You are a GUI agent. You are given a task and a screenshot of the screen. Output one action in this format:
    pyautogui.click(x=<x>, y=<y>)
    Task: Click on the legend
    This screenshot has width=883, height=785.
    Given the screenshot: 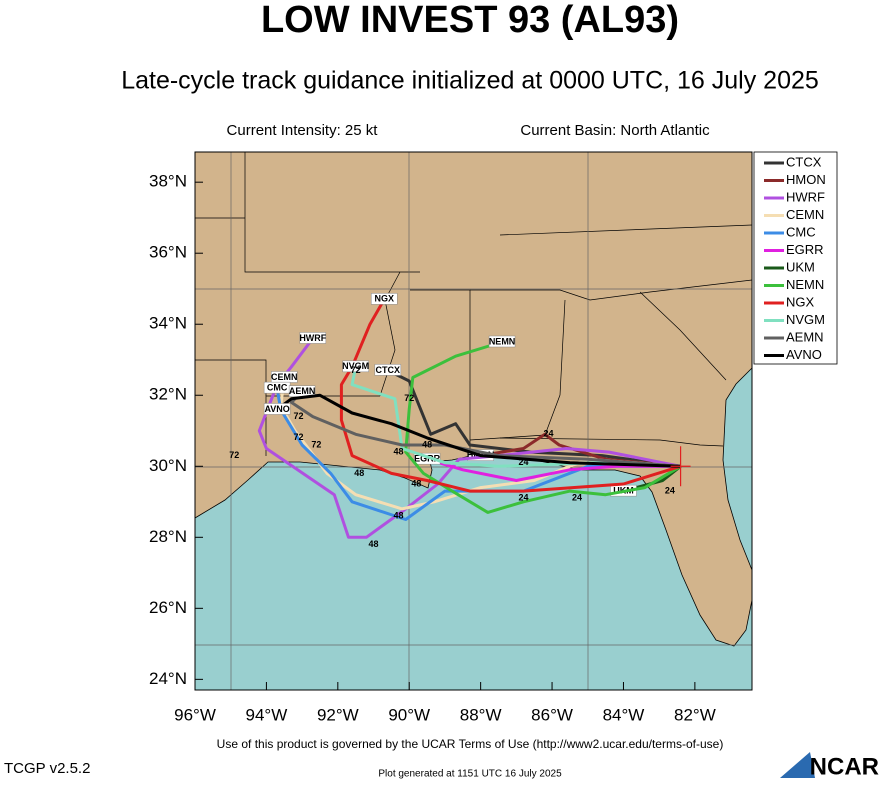 What is the action you would take?
    pyautogui.click(x=795, y=258)
    